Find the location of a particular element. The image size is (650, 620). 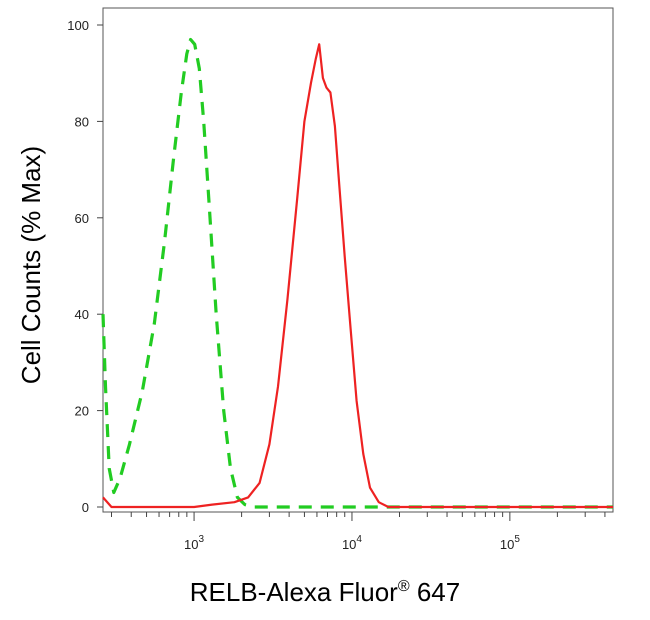

x-axis-title-main: RELB-Alexa Fluor is located at coordinates (294, 592).